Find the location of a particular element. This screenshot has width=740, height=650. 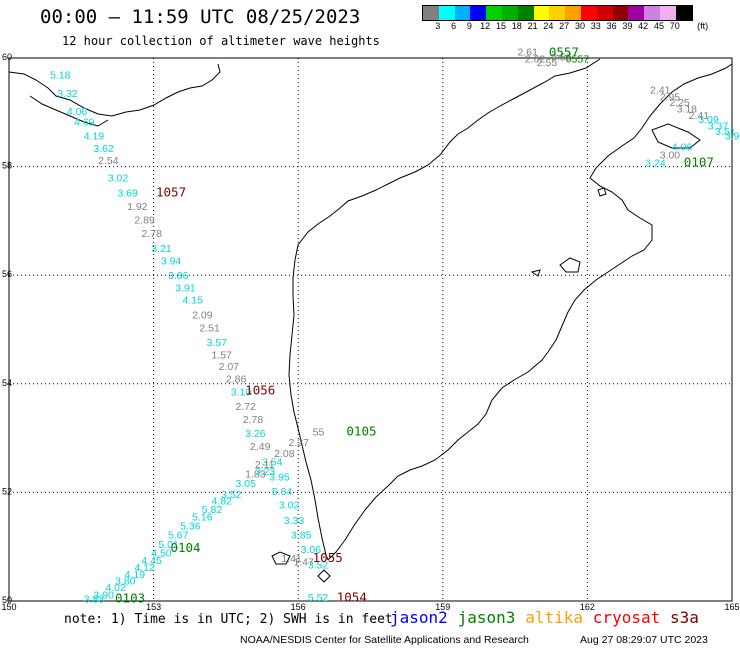

pass-id-label: 0104 is located at coordinates (185, 547).